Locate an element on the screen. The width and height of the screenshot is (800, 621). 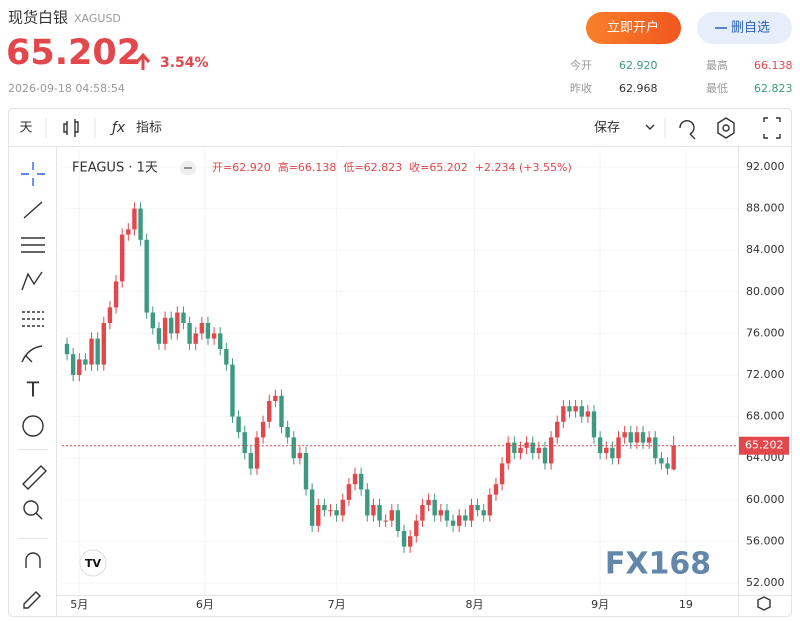
x-tick-label: 5月 is located at coordinates (79, 604).